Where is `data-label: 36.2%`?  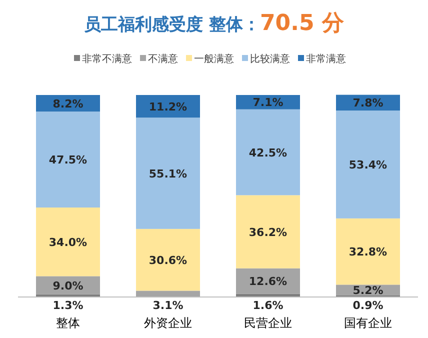
data-label: 36.2% is located at coordinates (268, 232).